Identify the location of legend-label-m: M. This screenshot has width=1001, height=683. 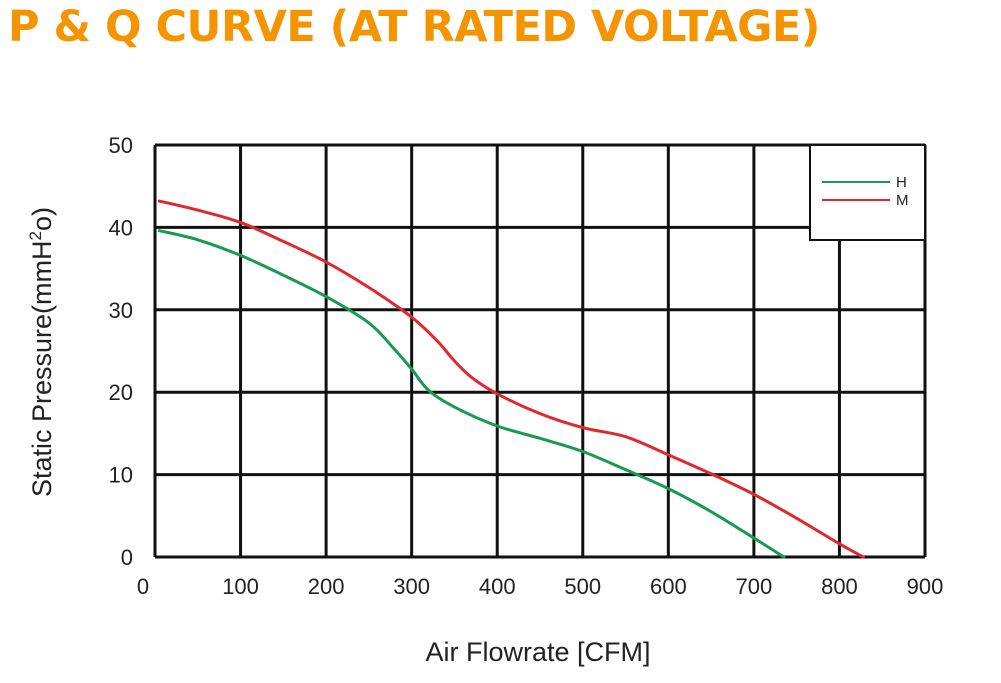
(902, 200).